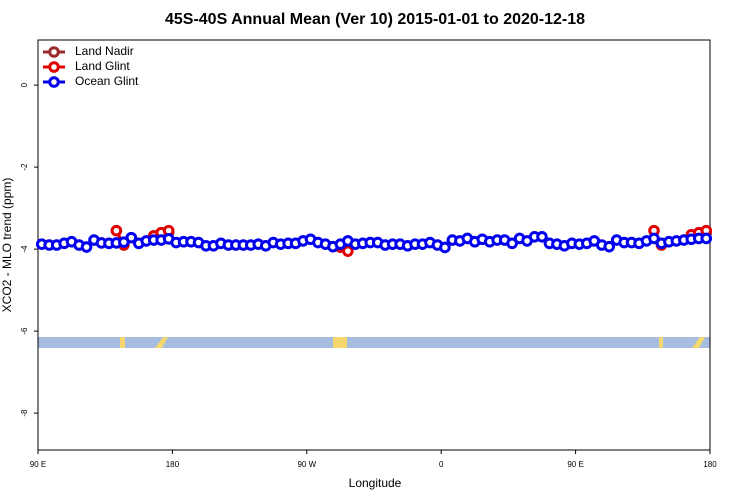  What do you see at coordinates (24, 413) in the screenshot?
I see `y-tick-label: -8` at bounding box center [24, 413].